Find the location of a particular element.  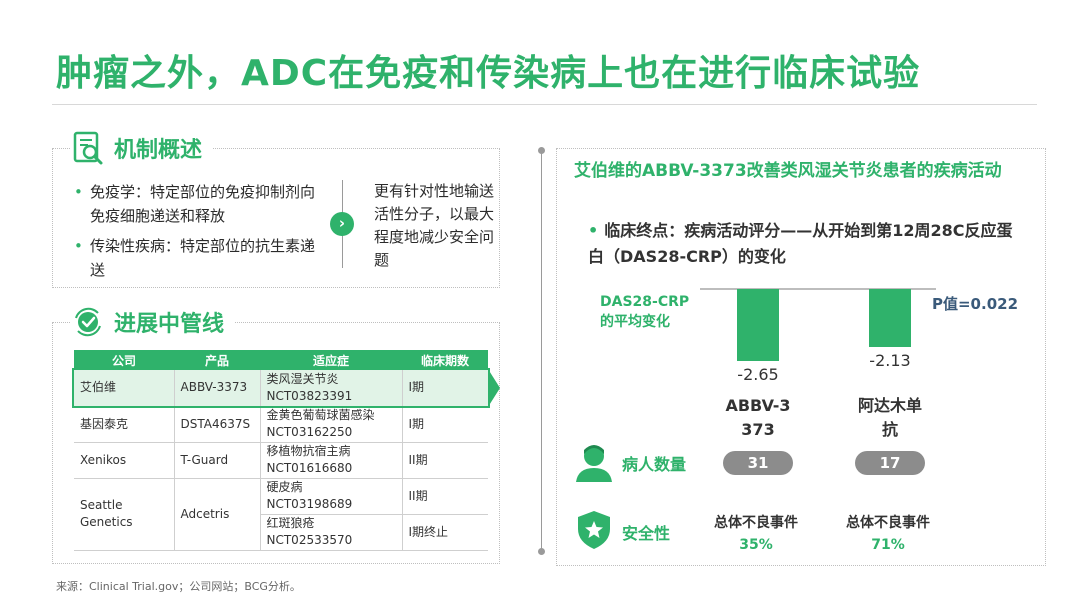

indication-cell: 类风湿关节炎 NCT03823391 is located at coordinates (331, 388).